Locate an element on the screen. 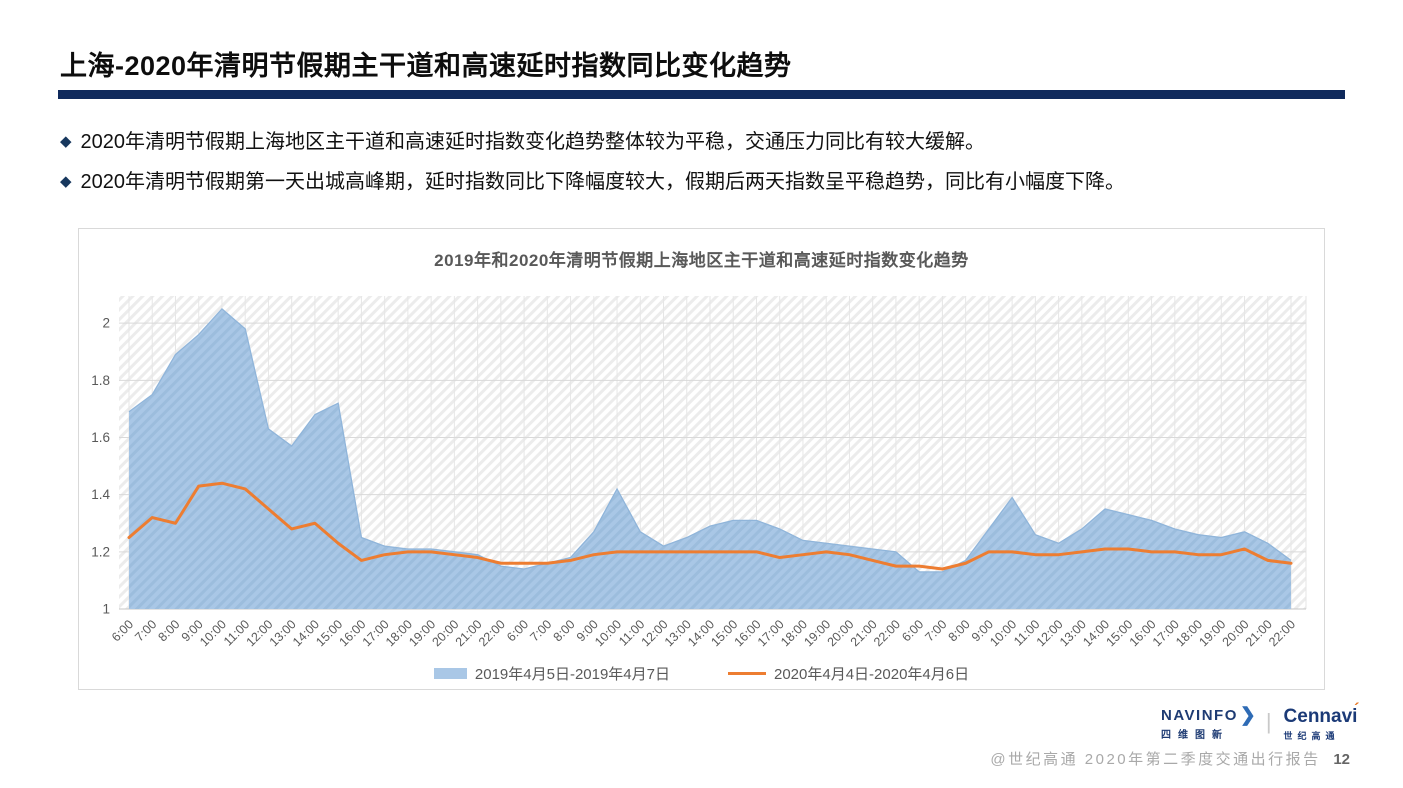 The height and width of the screenshot is (788, 1403). legend-label: 2019年4月5日-2019年4月7日 is located at coordinates (572, 674).